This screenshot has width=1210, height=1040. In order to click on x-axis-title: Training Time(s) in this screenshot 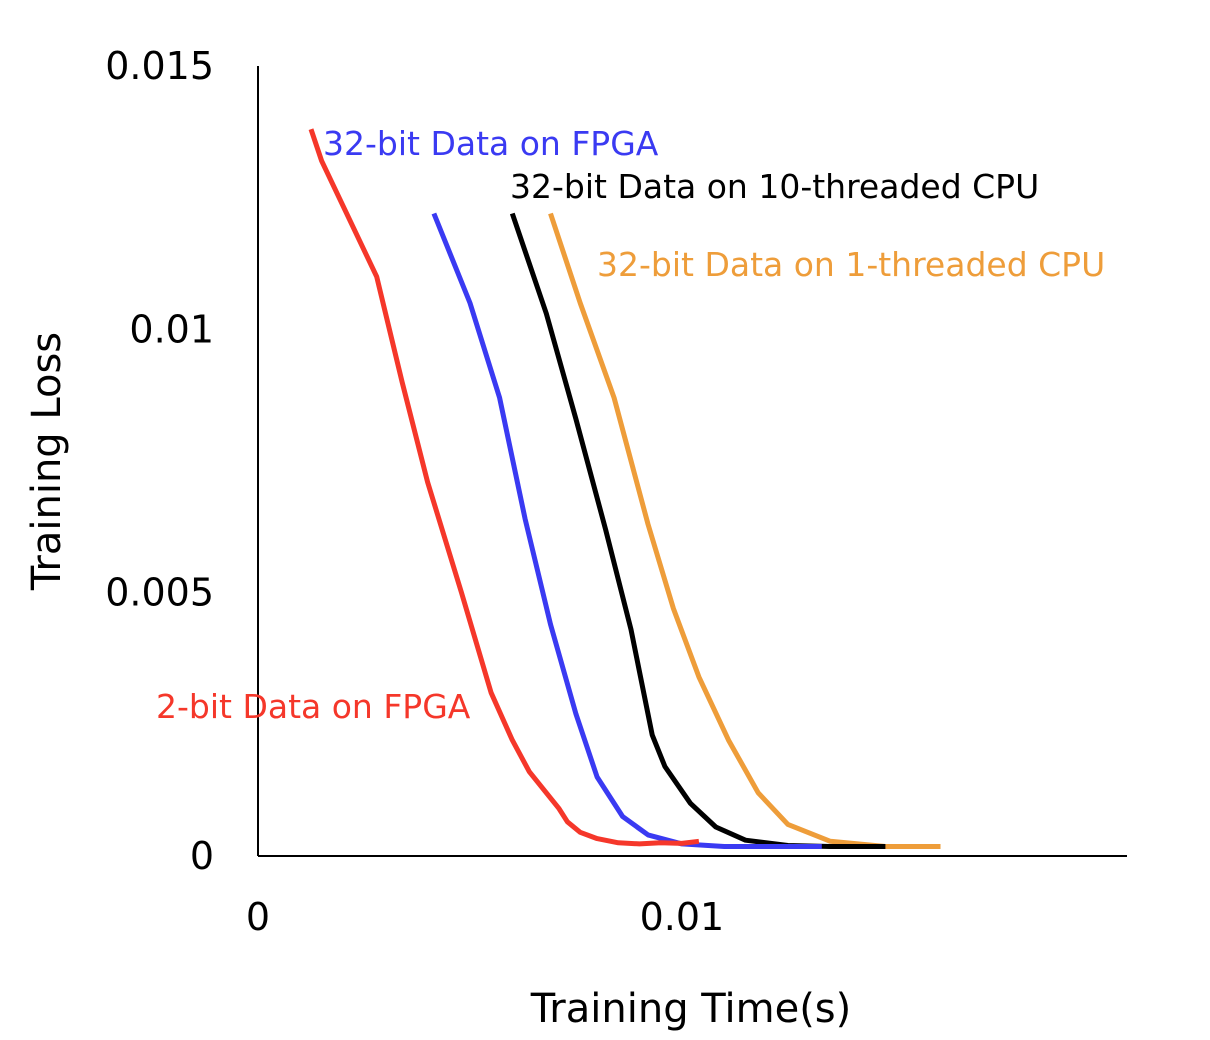, I will do `click(691, 1009)`.